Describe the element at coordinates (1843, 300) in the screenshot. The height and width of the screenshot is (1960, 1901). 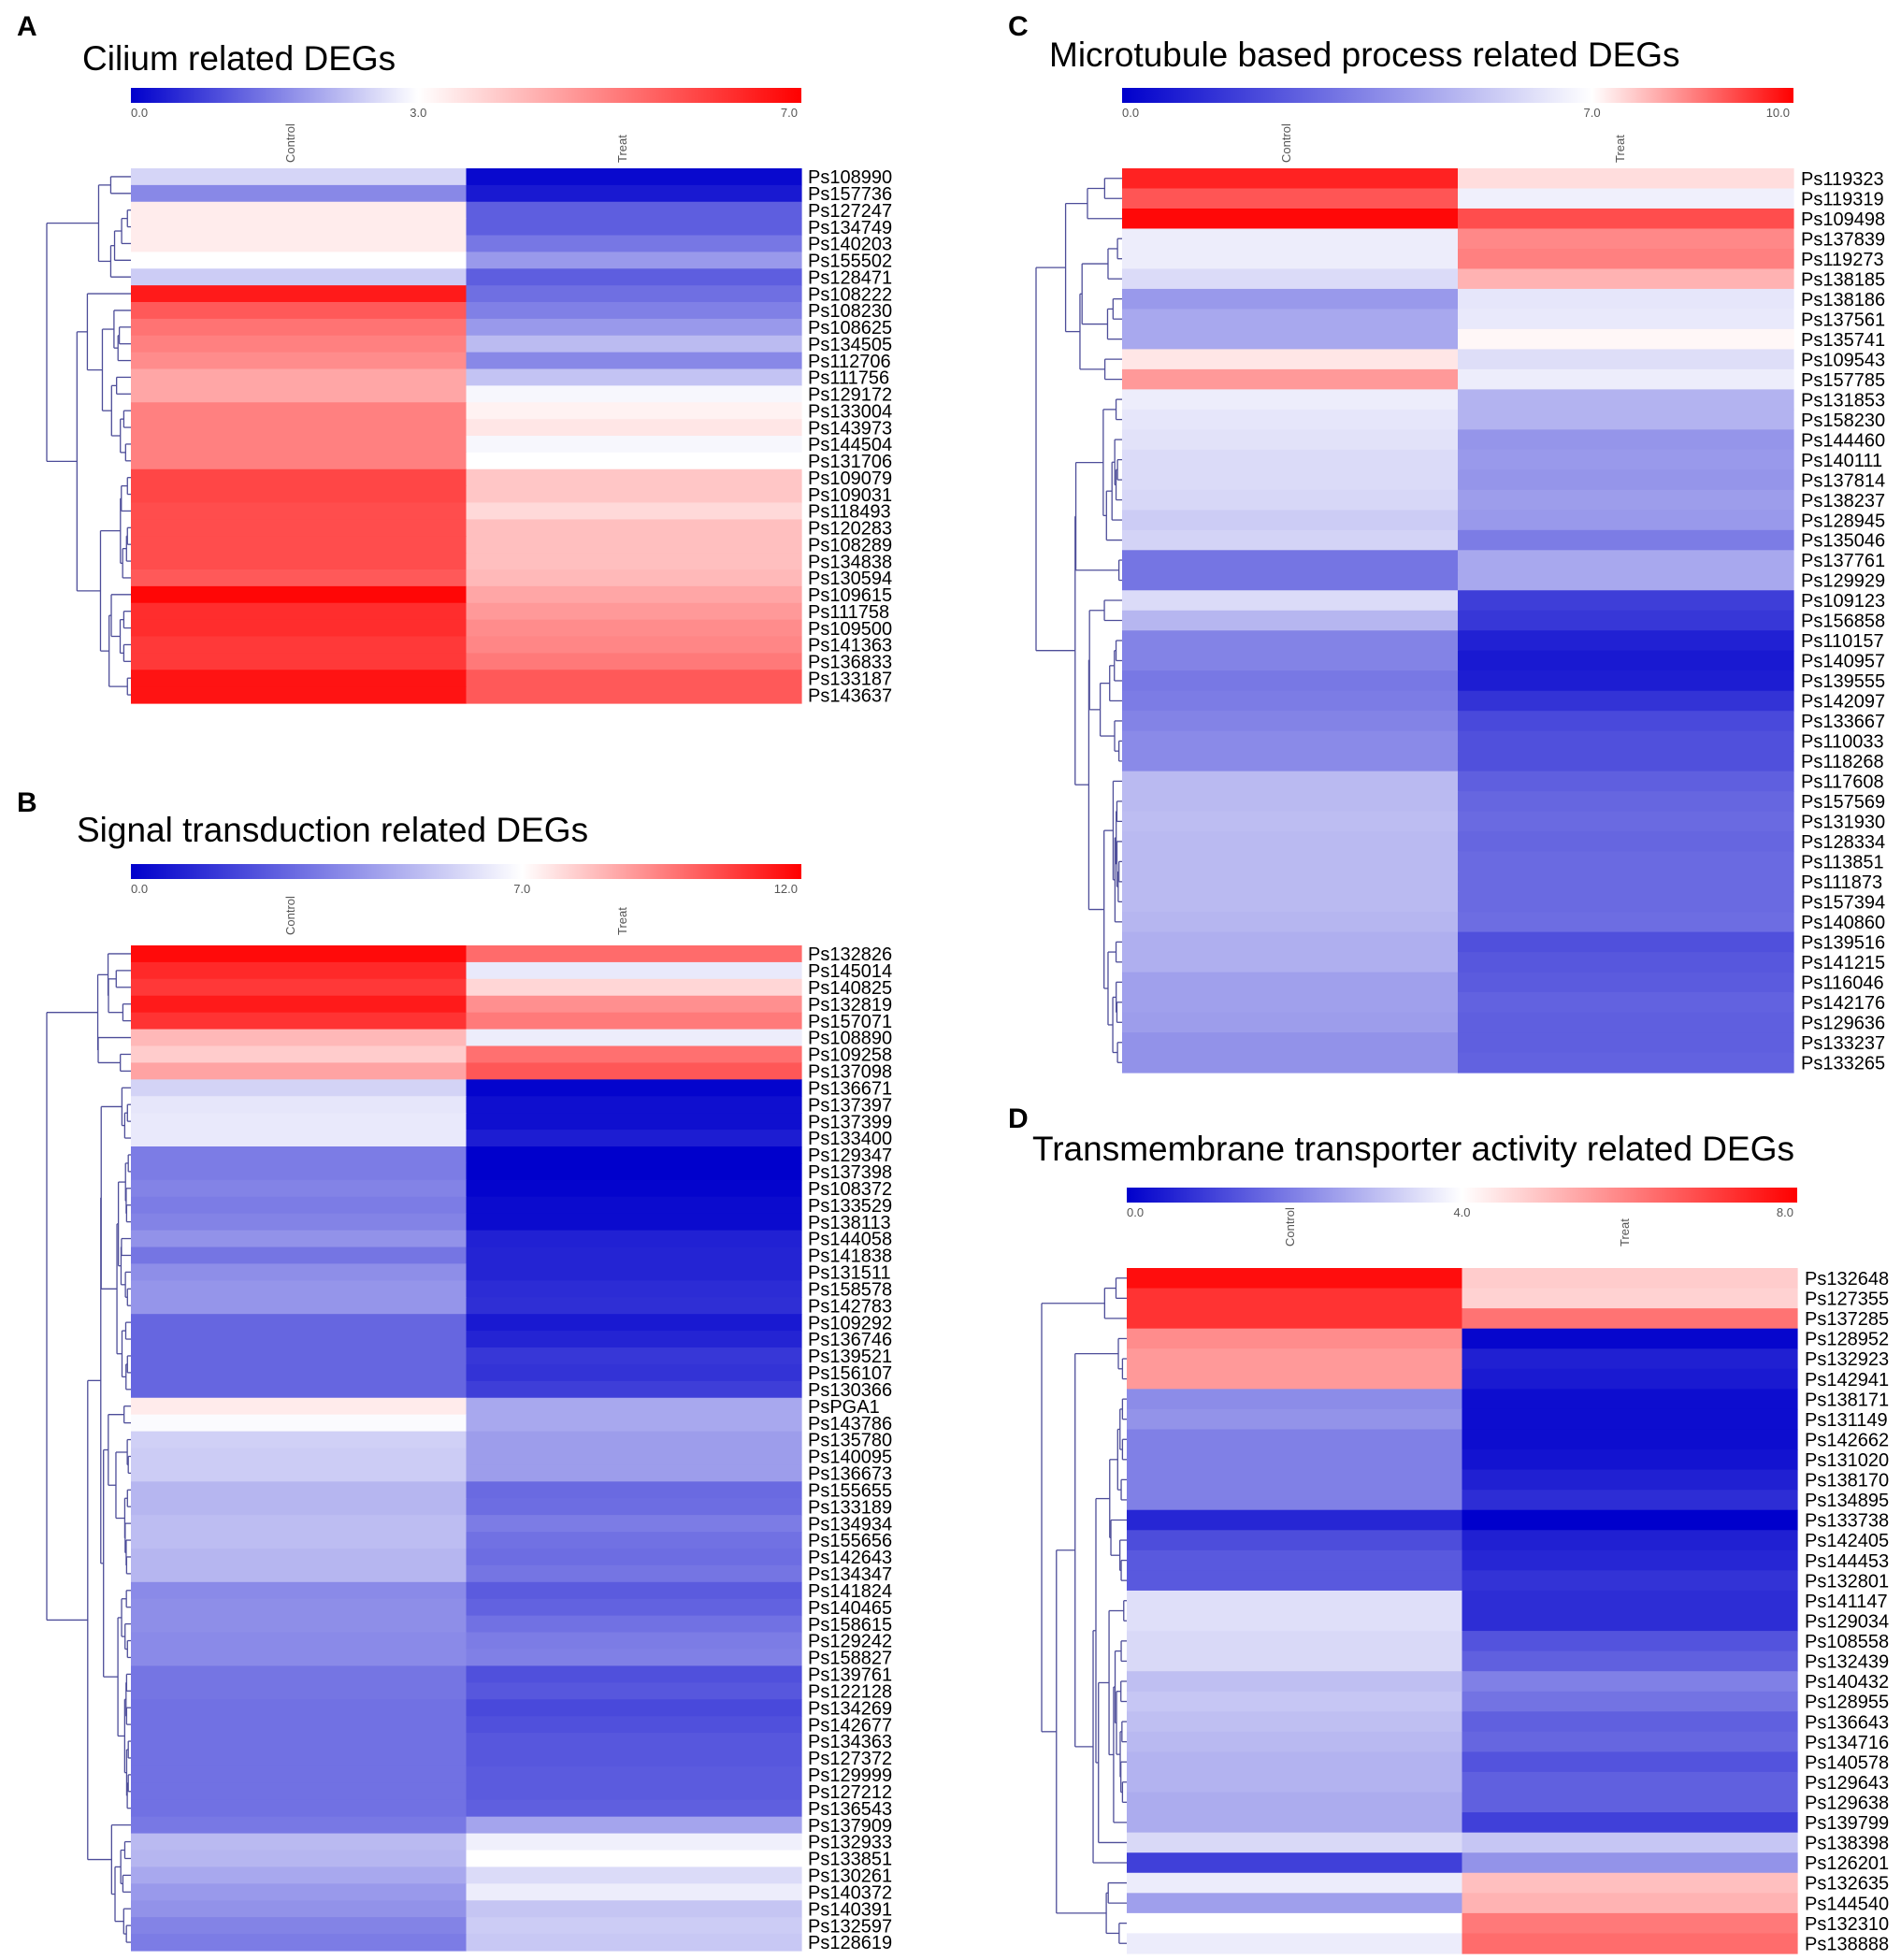
I see `gene-label: Ps138186` at that location.